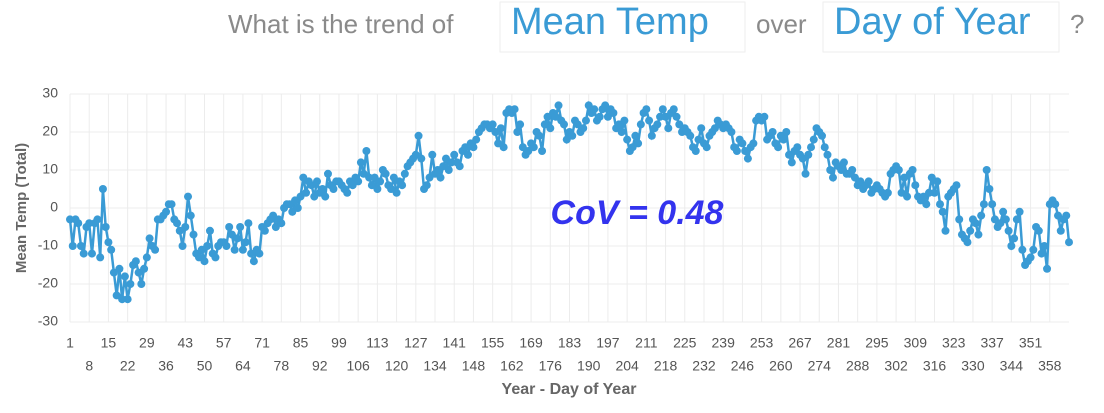  What do you see at coordinates (89, 366) in the screenshot?
I see `x-tick-label: 8` at bounding box center [89, 366].